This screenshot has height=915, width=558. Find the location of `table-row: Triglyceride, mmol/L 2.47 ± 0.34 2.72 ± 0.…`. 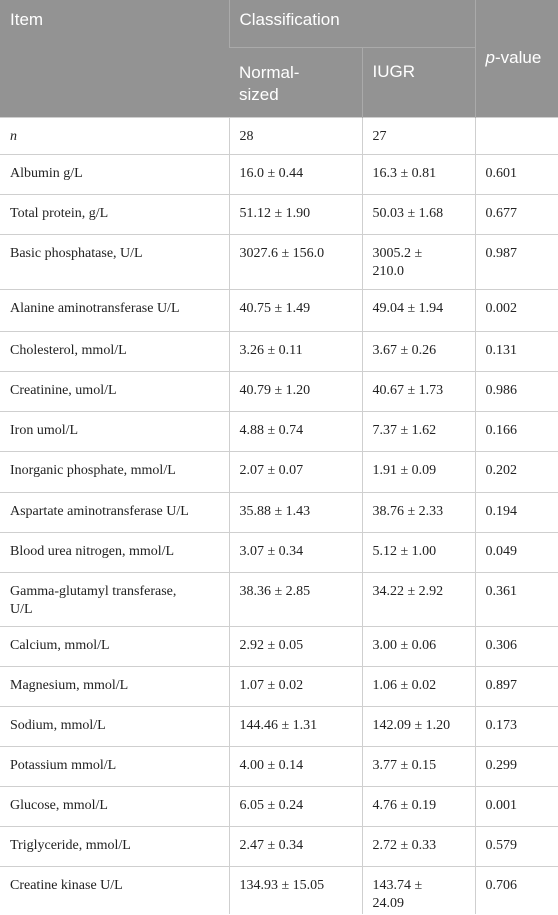

table-row: Triglyceride, mmol/L 2.47 ± 0.34 2.72 ± 0.… is located at coordinates (279, 845).